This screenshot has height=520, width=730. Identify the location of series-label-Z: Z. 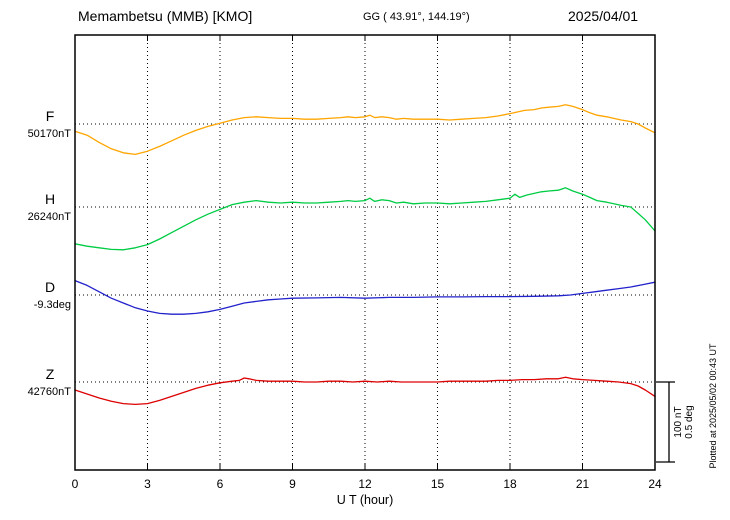
(50, 374).